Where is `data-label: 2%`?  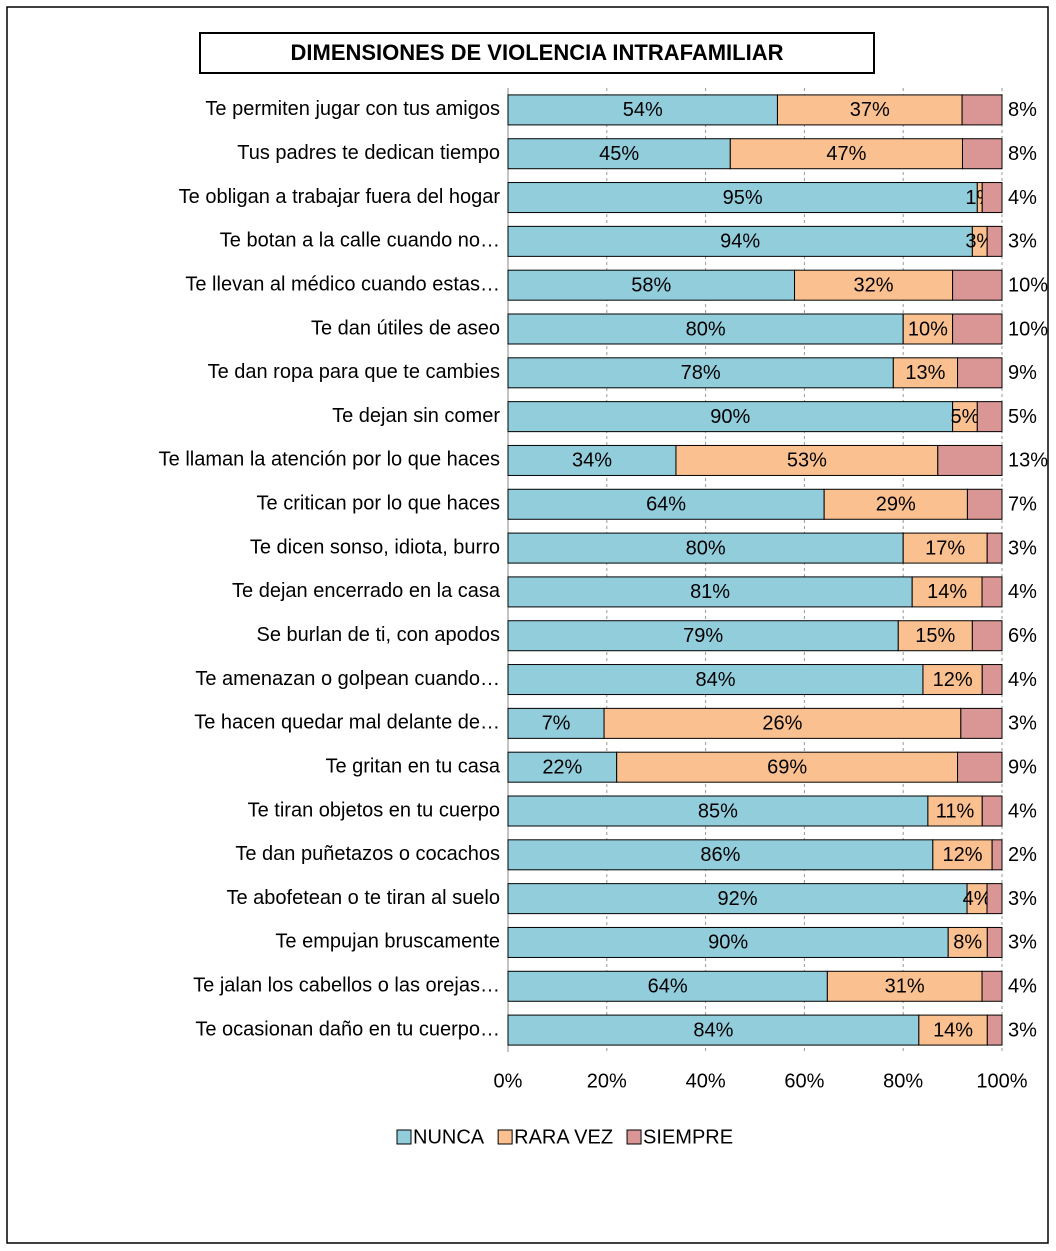 data-label: 2% is located at coordinates (1022, 855).